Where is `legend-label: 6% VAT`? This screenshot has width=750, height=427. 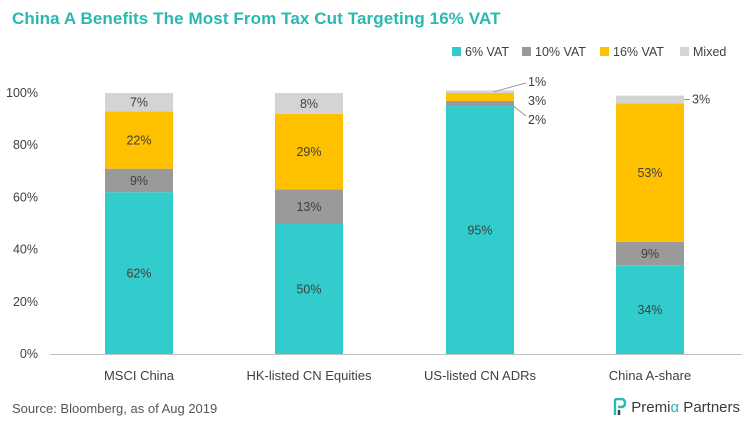
legend-label: 6% VAT is located at coordinates (487, 52).